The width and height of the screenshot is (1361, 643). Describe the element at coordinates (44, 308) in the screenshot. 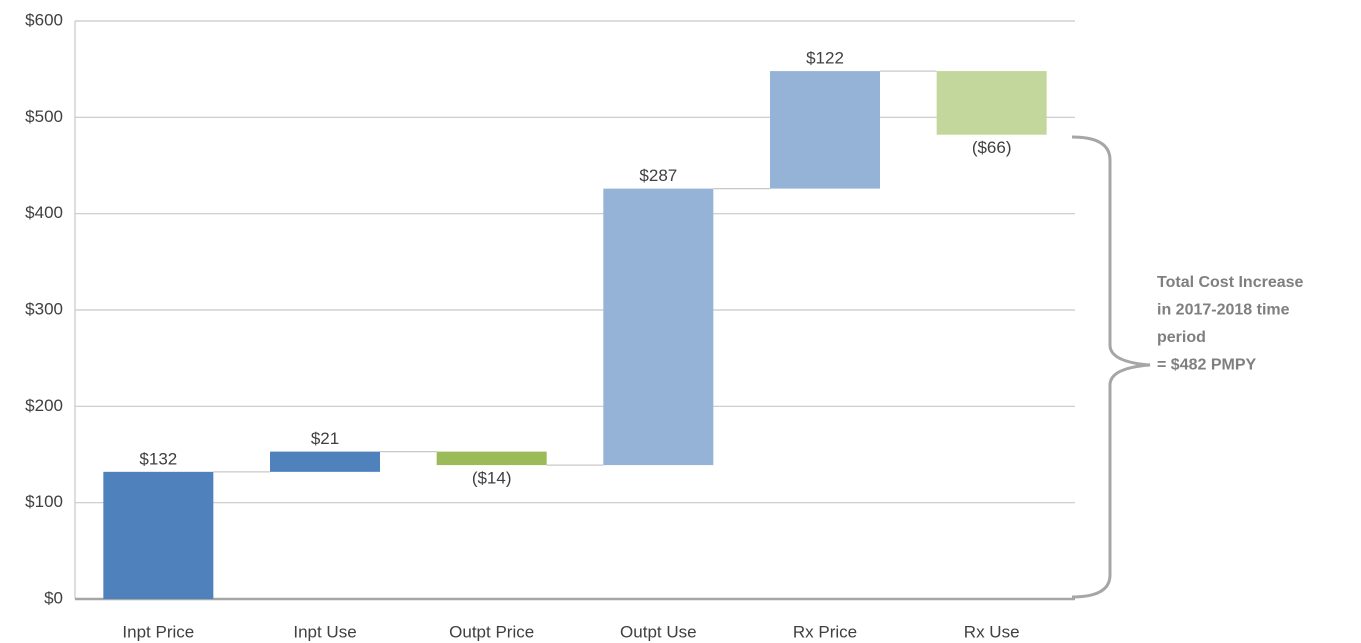

I see `y-tick-label: $300` at that location.